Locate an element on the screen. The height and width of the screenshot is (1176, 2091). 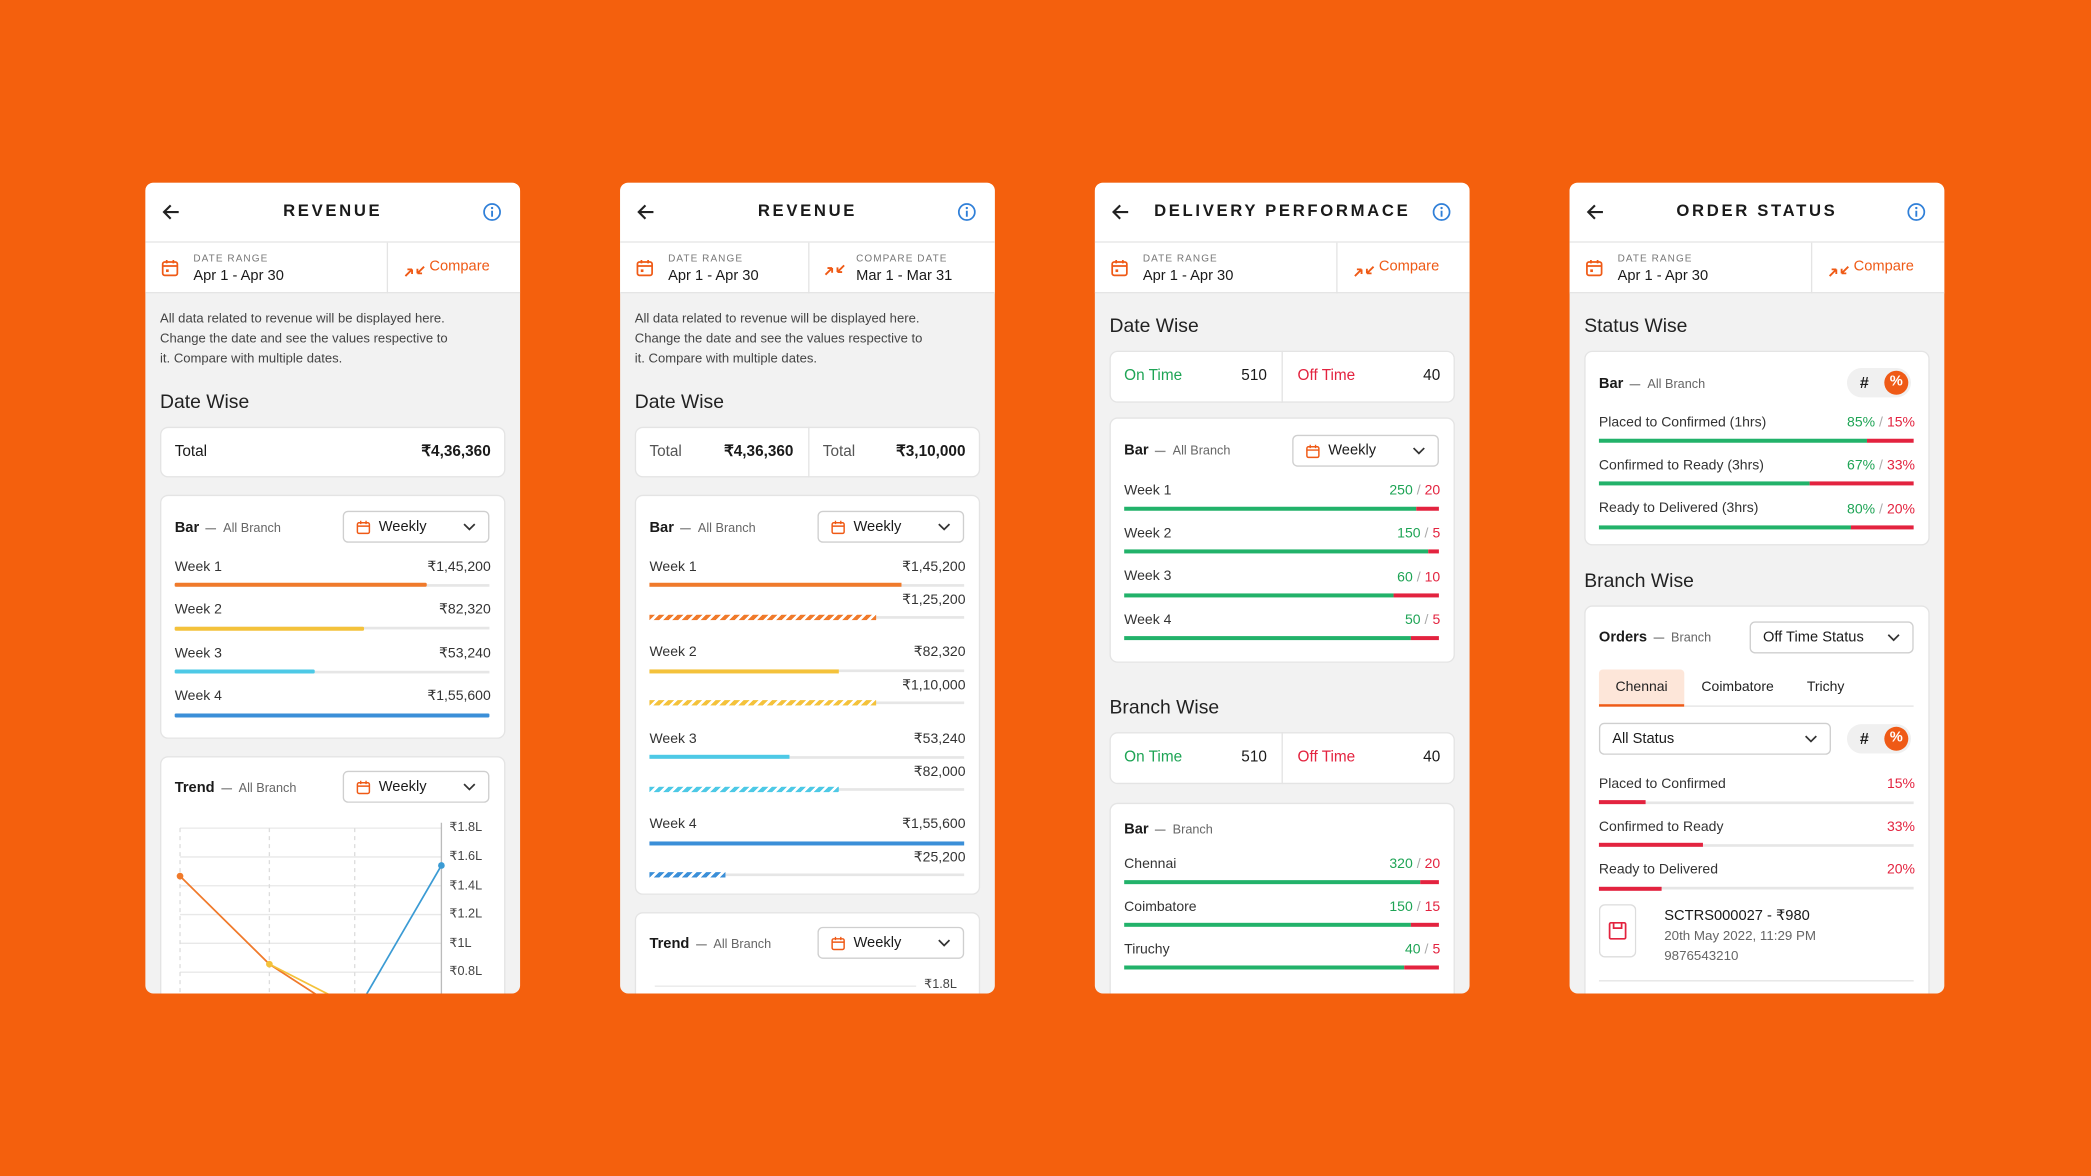
on-time-value: 85% is located at coordinates (1861, 422).